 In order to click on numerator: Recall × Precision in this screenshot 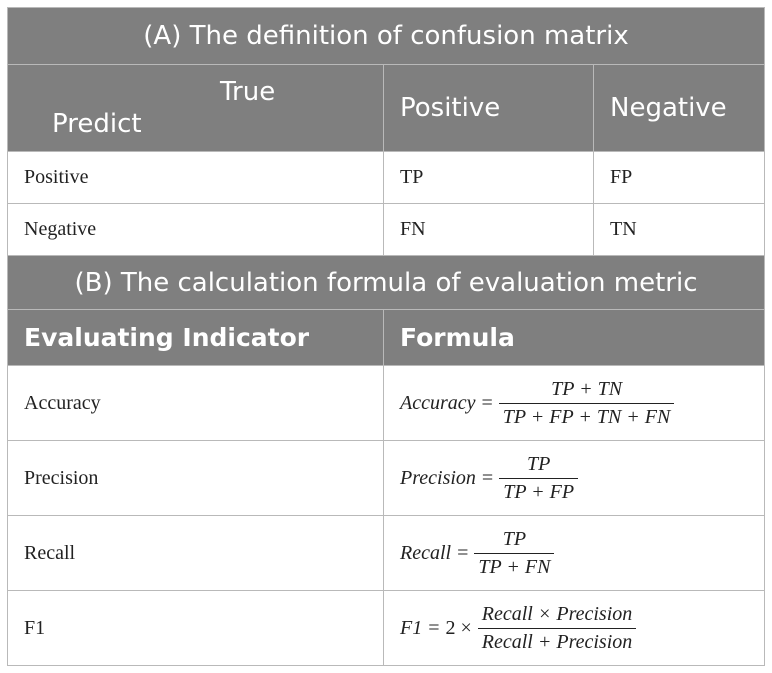, I will do `click(557, 613)`.